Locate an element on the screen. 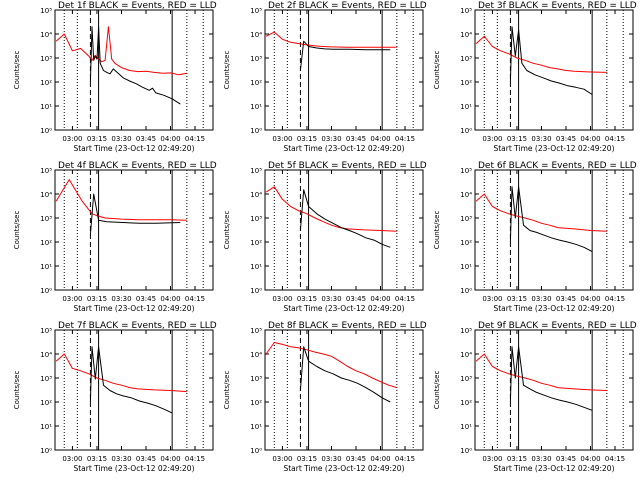  chart-title: Det 4f BLACK = Events, RED = LLD is located at coordinates (137, 166).